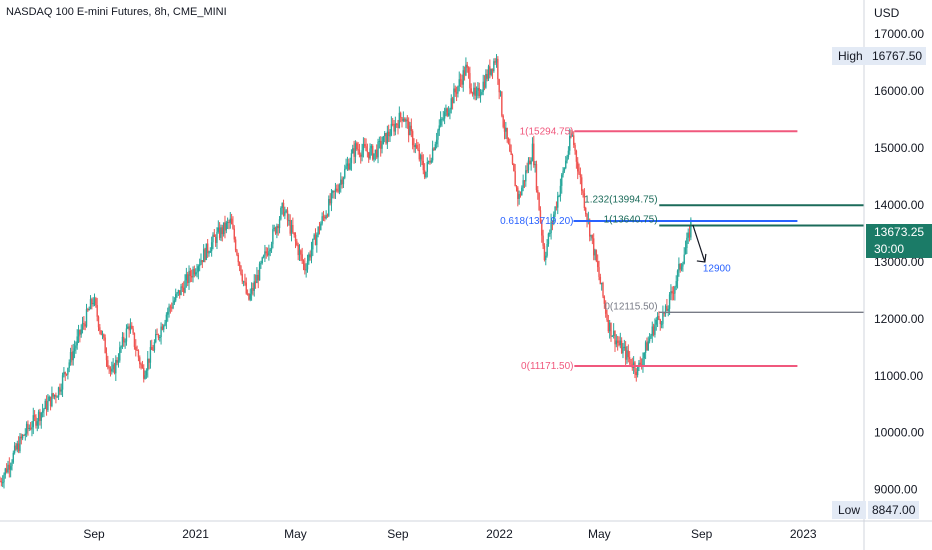  What do you see at coordinates (630, 306) in the screenshot?
I see `fib-level-label: 0(12115.50)` at bounding box center [630, 306].